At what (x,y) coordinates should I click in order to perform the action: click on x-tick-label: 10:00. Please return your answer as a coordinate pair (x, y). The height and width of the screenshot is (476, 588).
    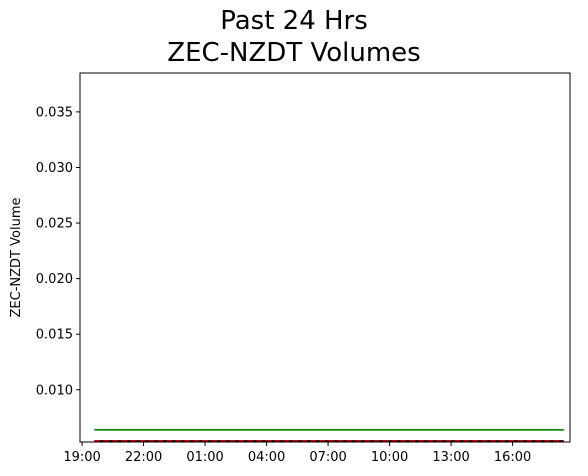
    Looking at the image, I should click on (389, 457).